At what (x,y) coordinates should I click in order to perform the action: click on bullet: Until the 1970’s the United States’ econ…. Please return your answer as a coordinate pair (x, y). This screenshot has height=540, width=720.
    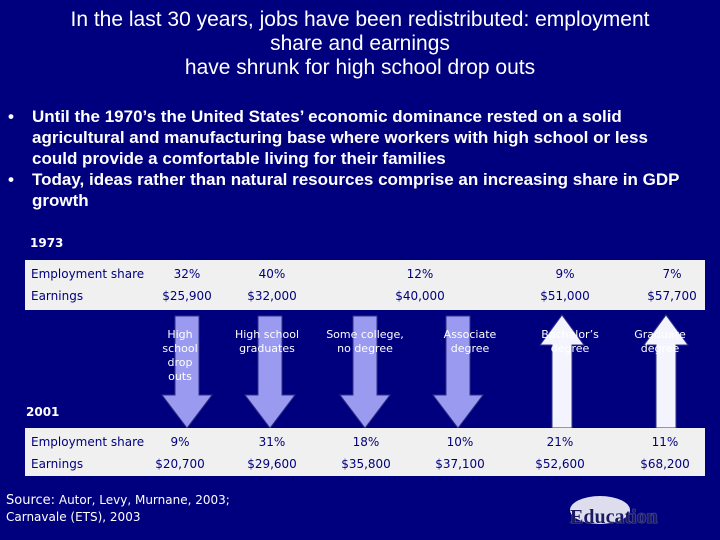
    Looking at the image, I should click on (348, 137).